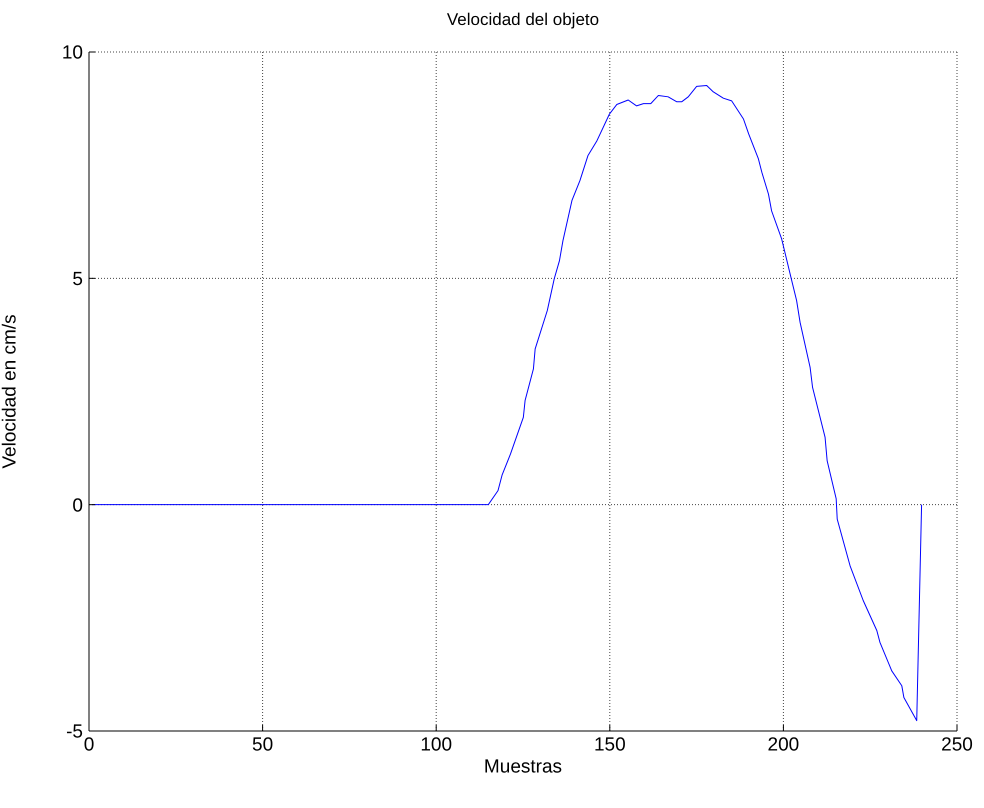  What do you see at coordinates (784, 745) in the screenshot?
I see `x-tick-label: 200` at bounding box center [784, 745].